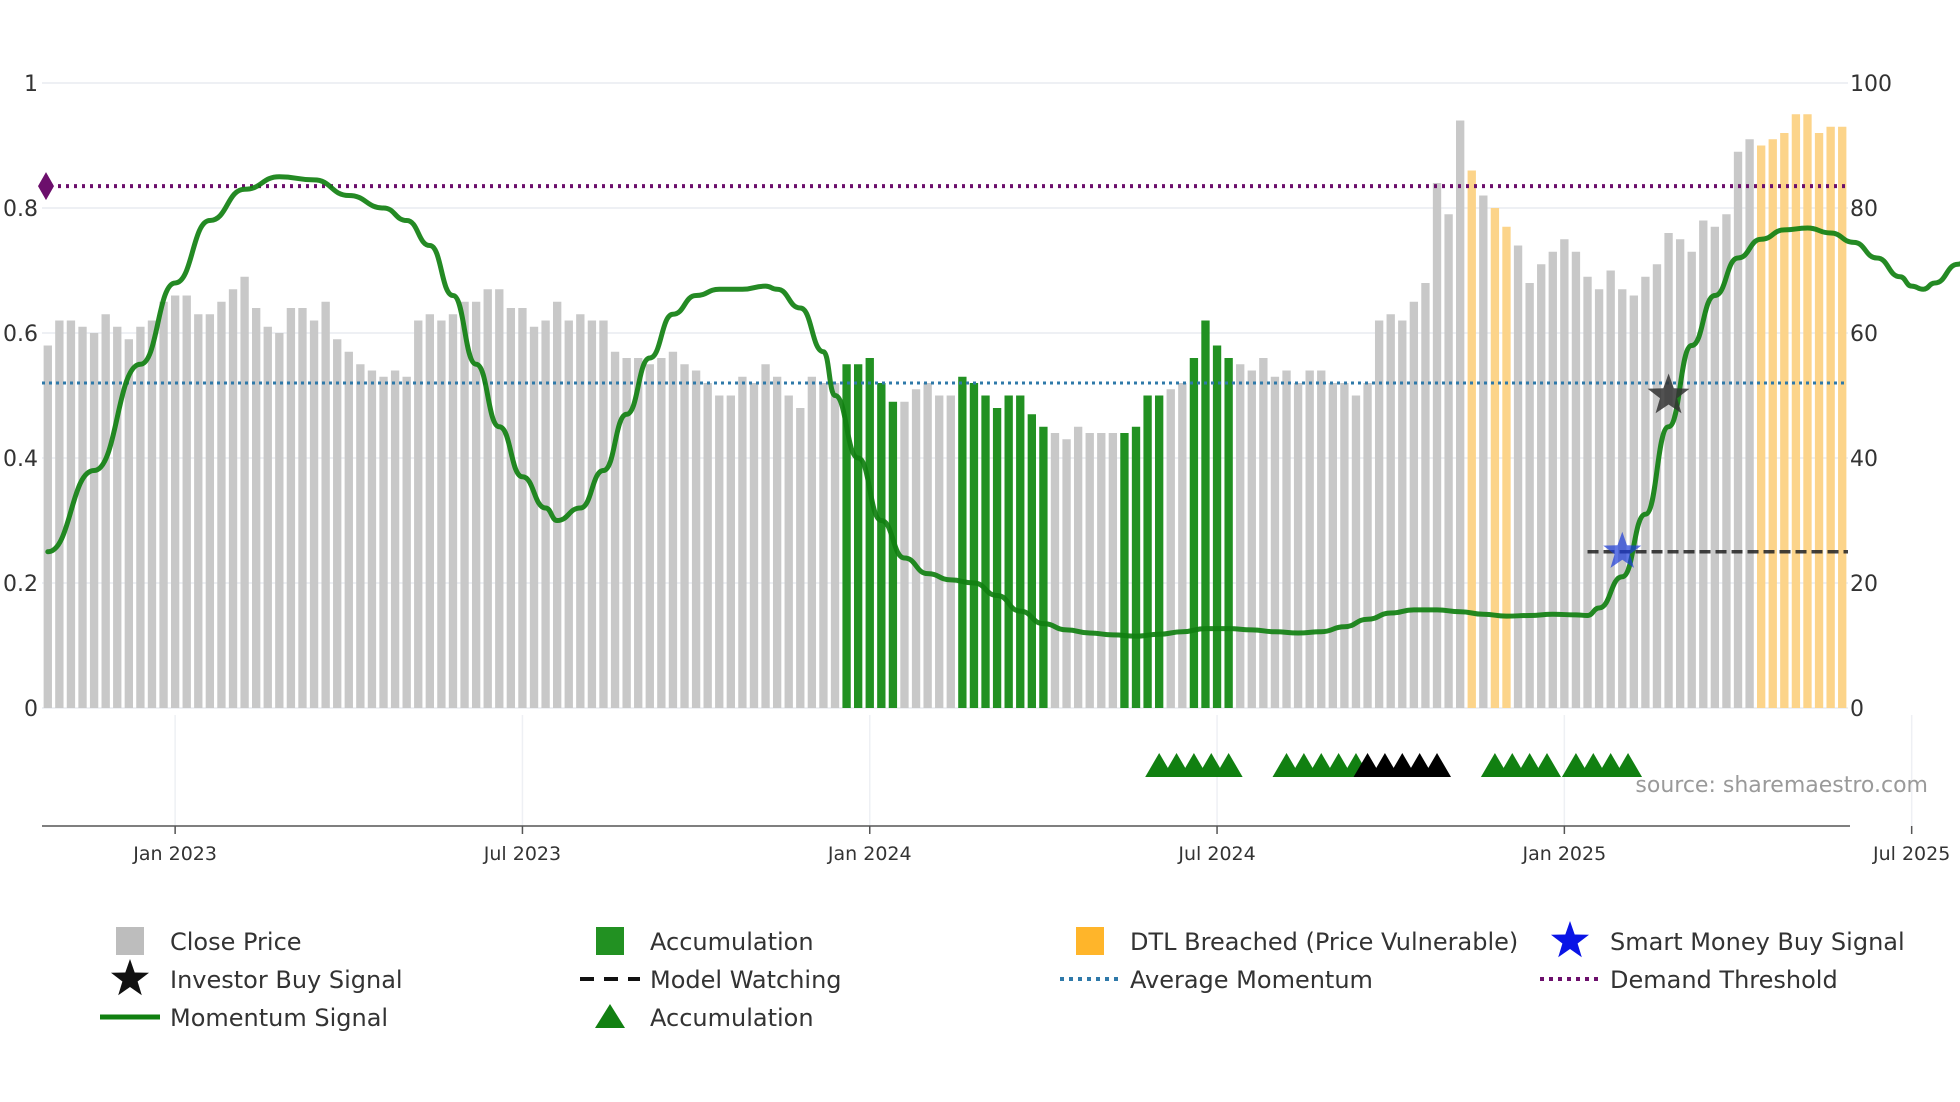  What do you see at coordinates (1864, 584) in the screenshot?
I see `right-axis-tick-label: 20` at bounding box center [1864, 584].